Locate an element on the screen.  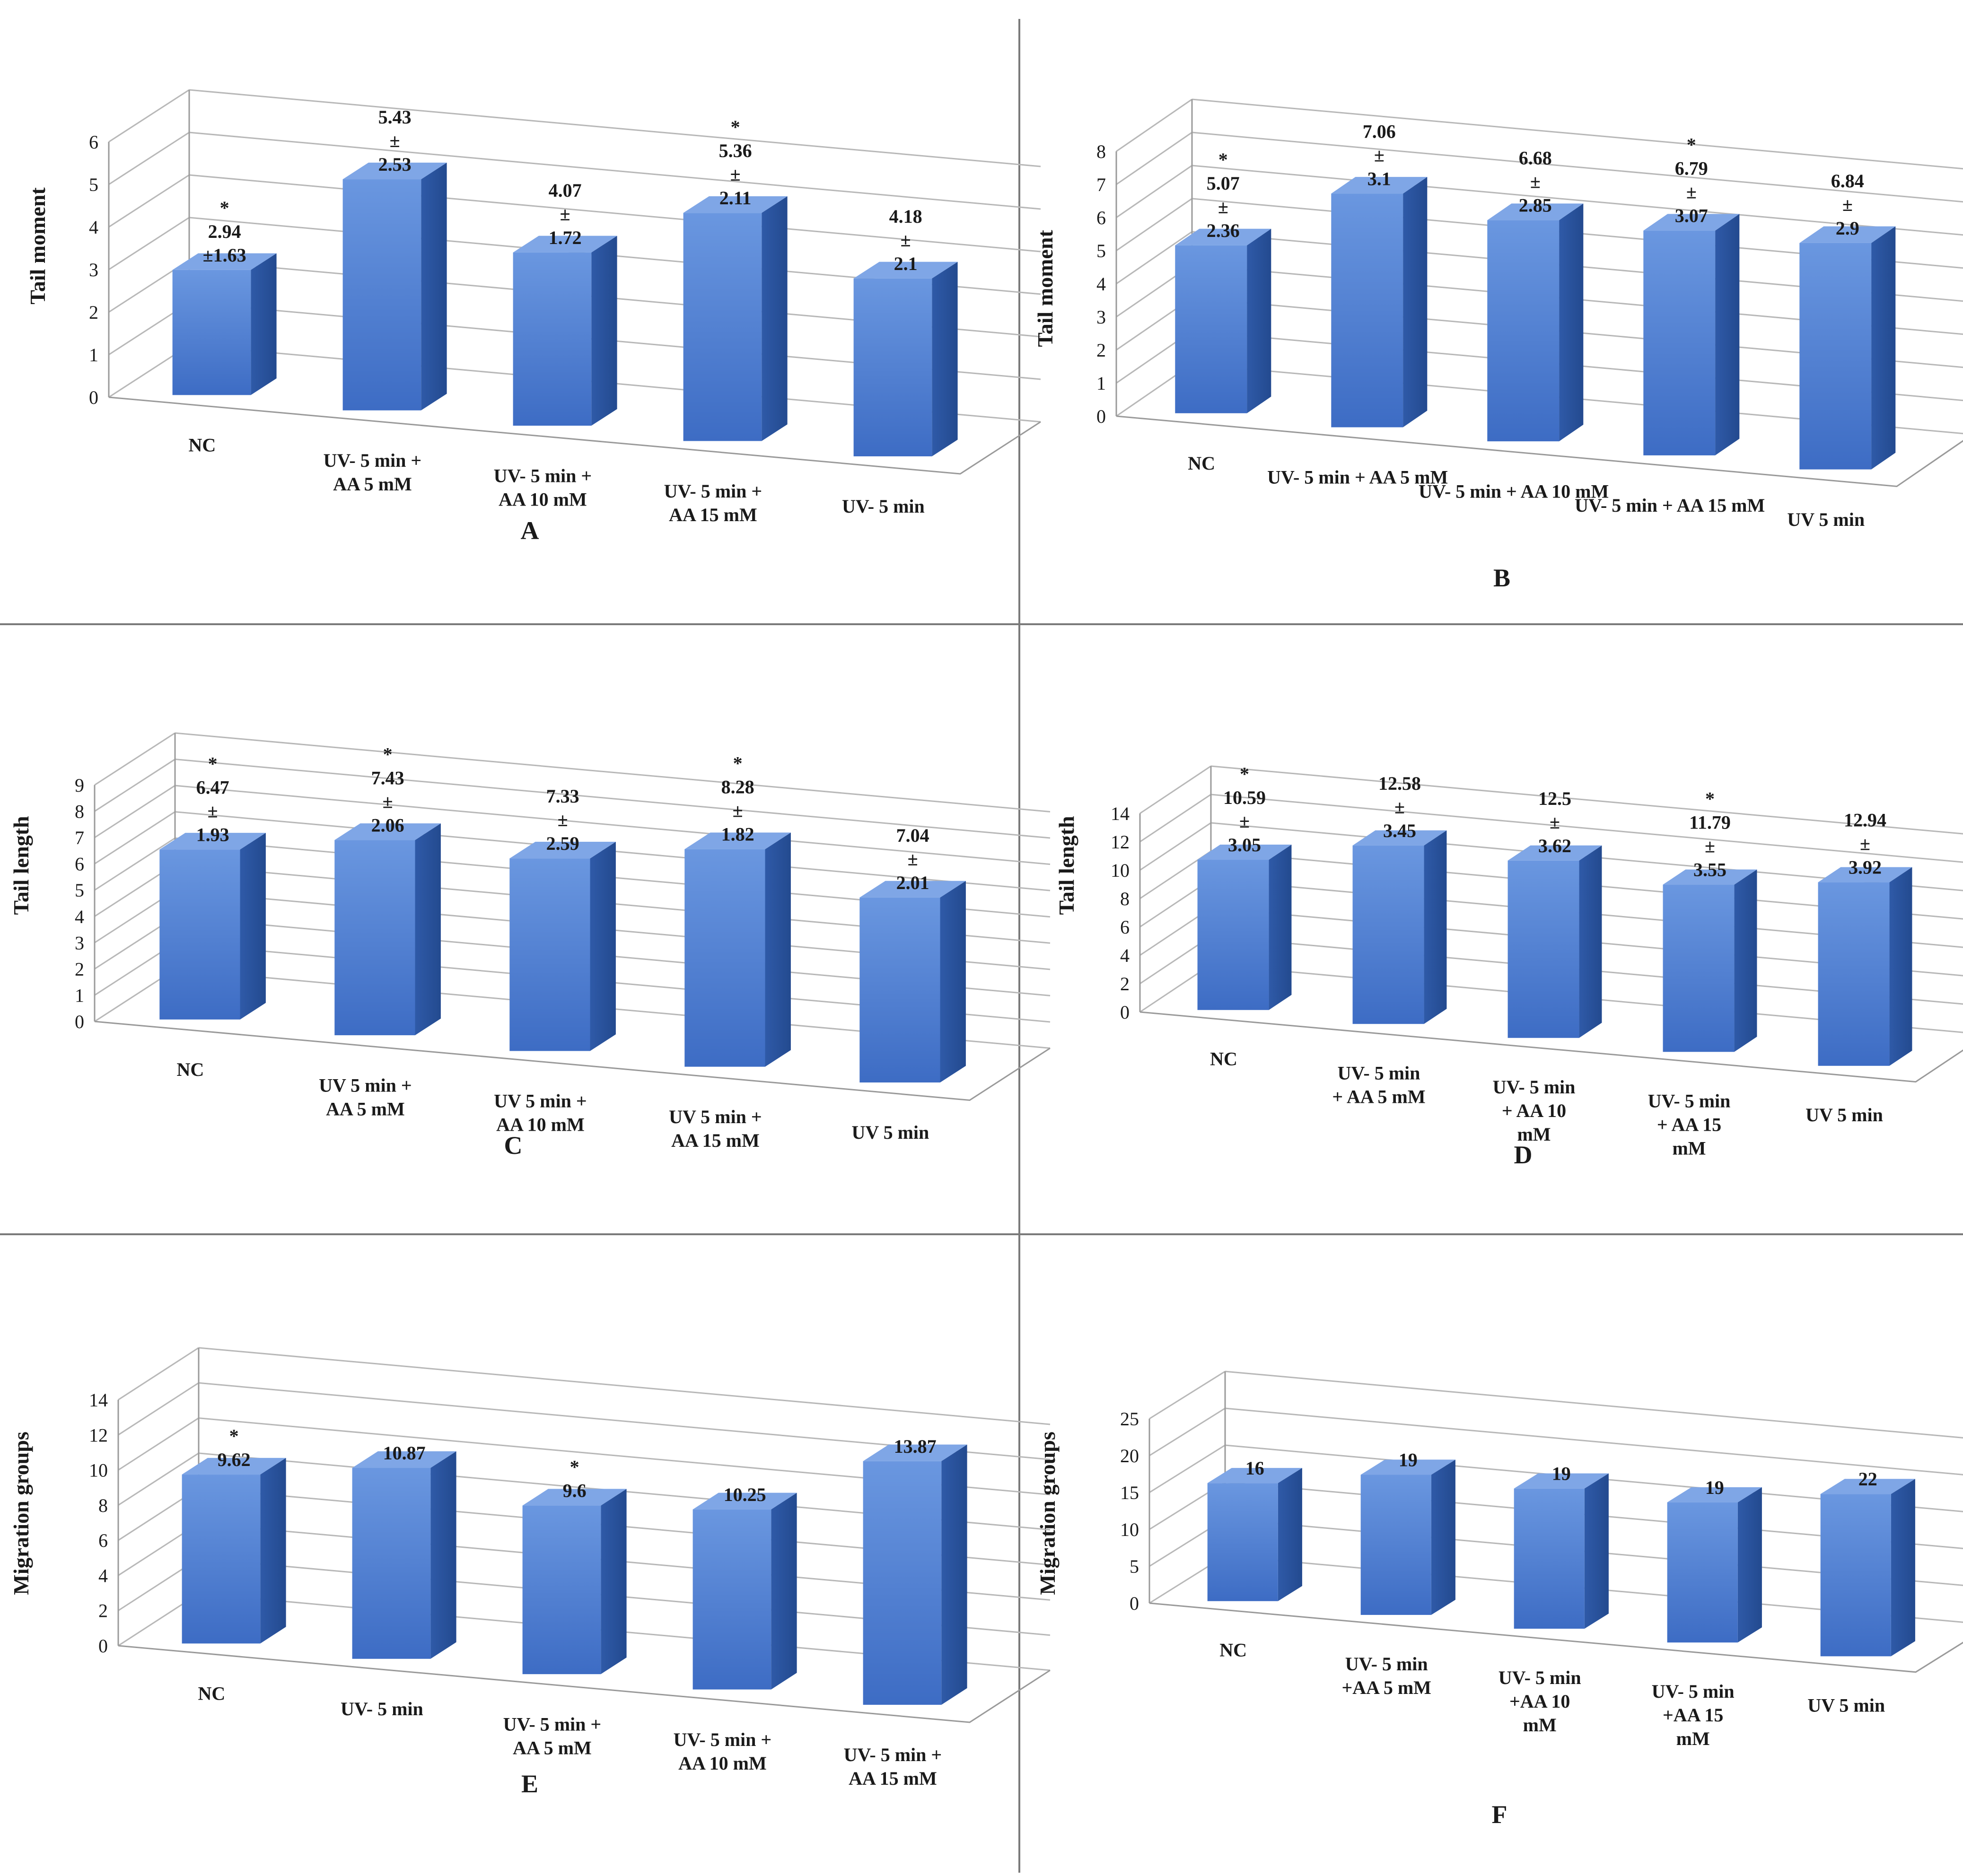
y-tick-label: 6 is located at coordinates (94, 142).